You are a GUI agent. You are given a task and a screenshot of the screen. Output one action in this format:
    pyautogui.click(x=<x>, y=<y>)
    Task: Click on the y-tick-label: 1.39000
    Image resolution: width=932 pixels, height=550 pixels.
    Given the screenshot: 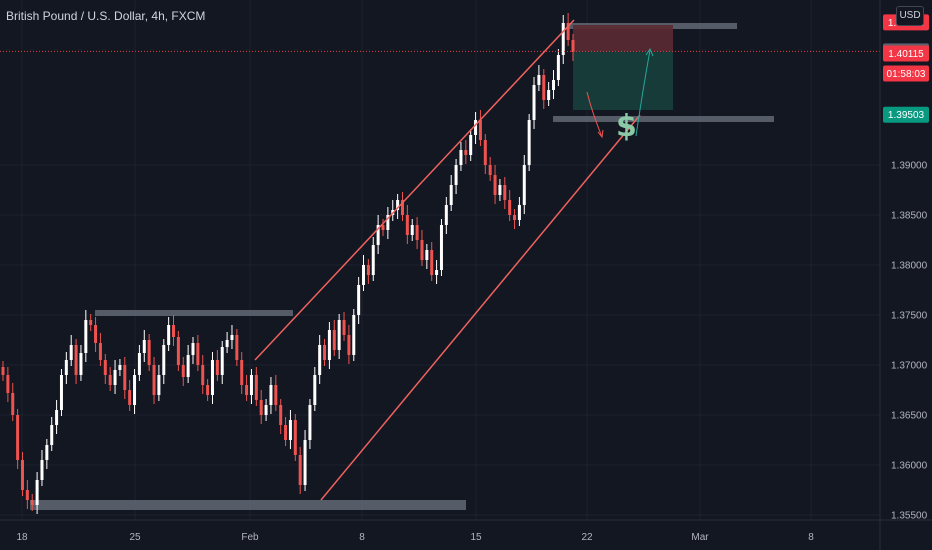 What is the action you would take?
    pyautogui.click(x=909, y=166)
    